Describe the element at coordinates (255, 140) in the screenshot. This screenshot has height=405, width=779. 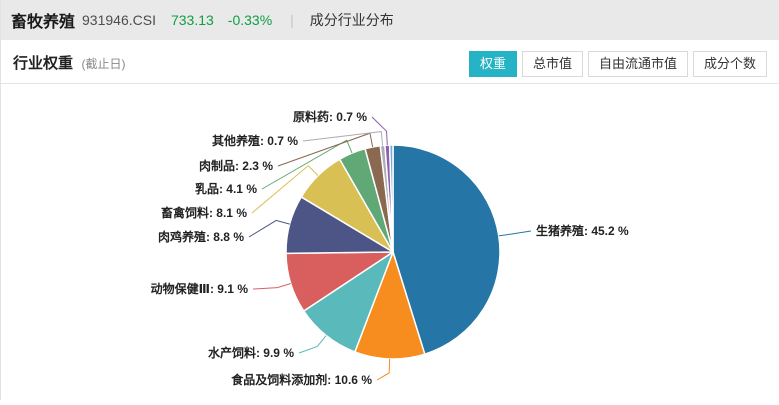
I see `pie-label-8: 其他养殖: 0.7 %` at that location.